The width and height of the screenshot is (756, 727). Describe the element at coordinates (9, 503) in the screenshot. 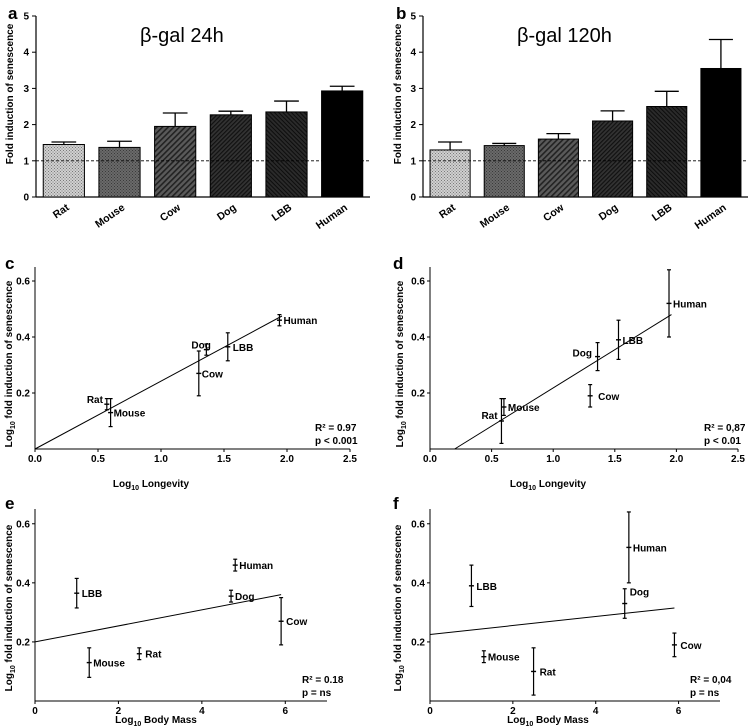

I see `panel-e-label: e` at that location.